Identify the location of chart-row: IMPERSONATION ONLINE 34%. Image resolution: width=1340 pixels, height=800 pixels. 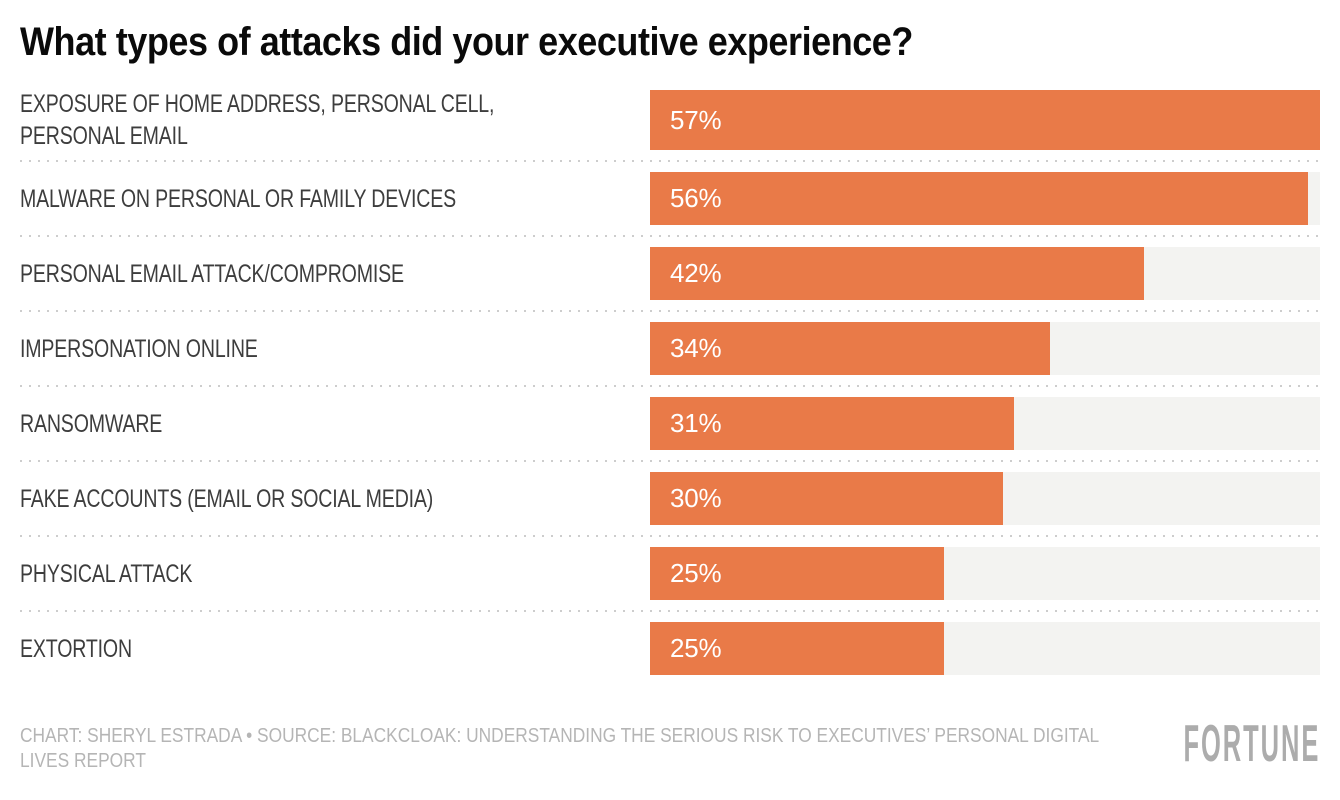
(670, 348).